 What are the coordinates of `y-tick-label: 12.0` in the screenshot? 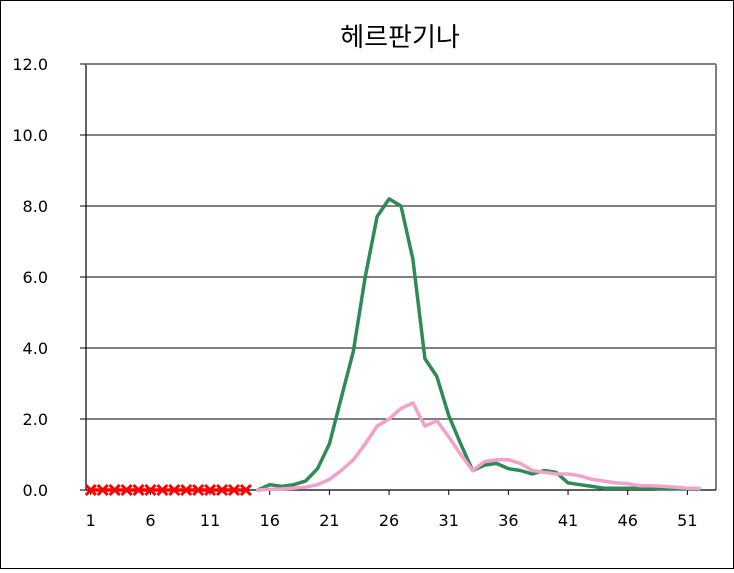 It's located at (30, 64).